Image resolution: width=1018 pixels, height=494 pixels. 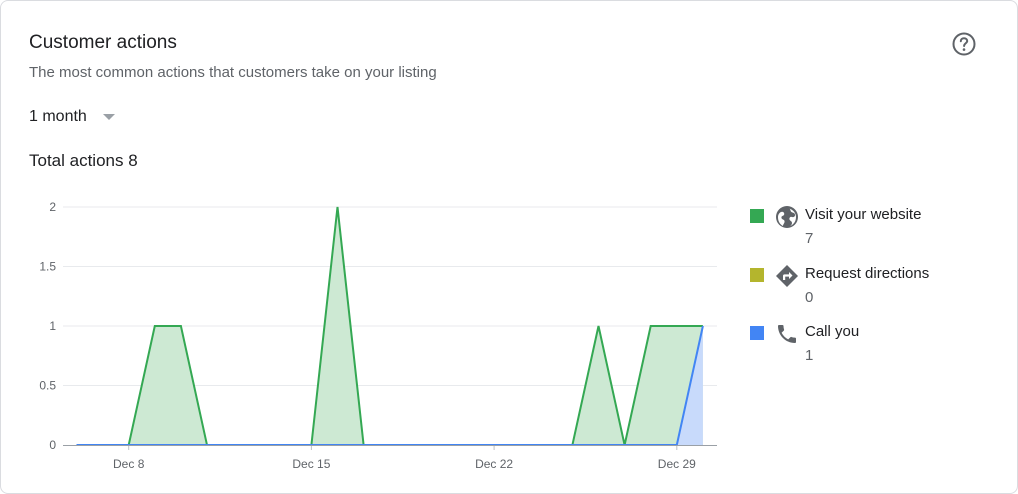 What do you see at coordinates (311, 464) in the screenshot?
I see `x-tick-label: Dec 15` at bounding box center [311, 464].